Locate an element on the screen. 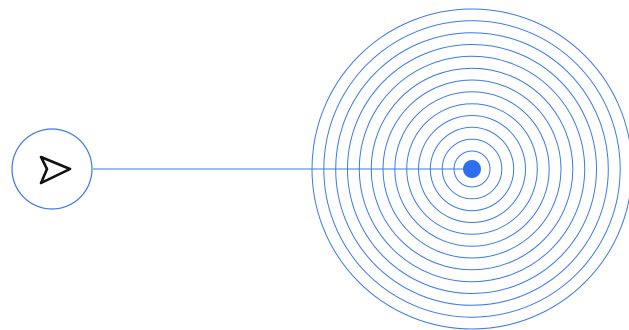  send-button-circle is located at coordinates (52, 169).